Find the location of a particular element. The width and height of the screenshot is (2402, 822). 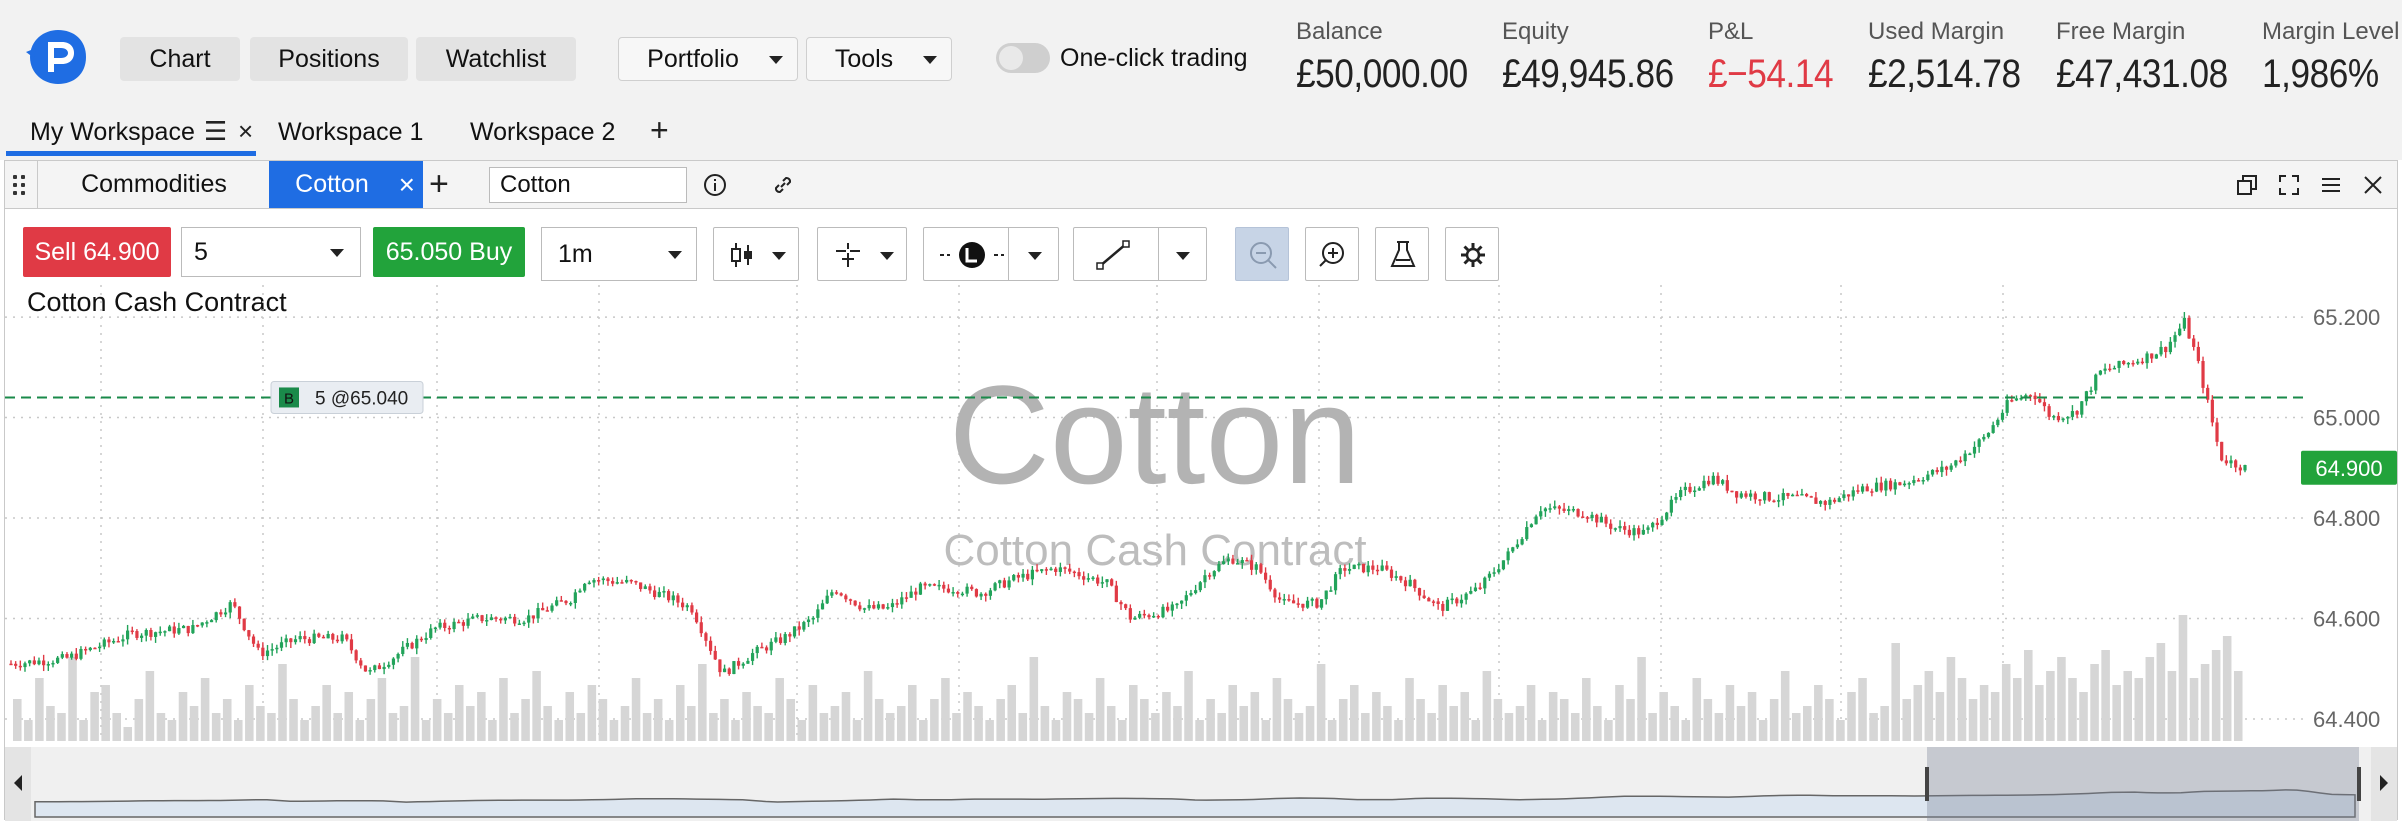

tab-commodities: Commodities is located at coordinates (154, 184).